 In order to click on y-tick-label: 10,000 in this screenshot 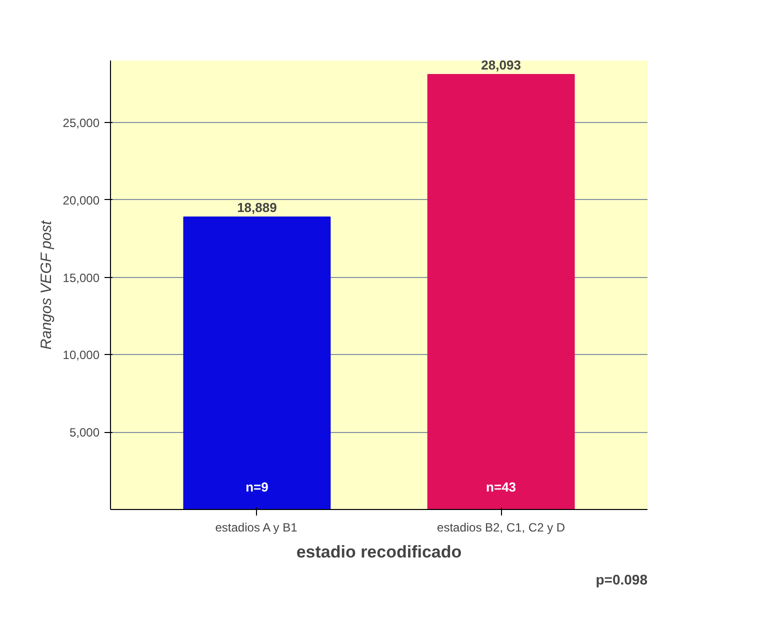, I will do `click(81, 355)`.